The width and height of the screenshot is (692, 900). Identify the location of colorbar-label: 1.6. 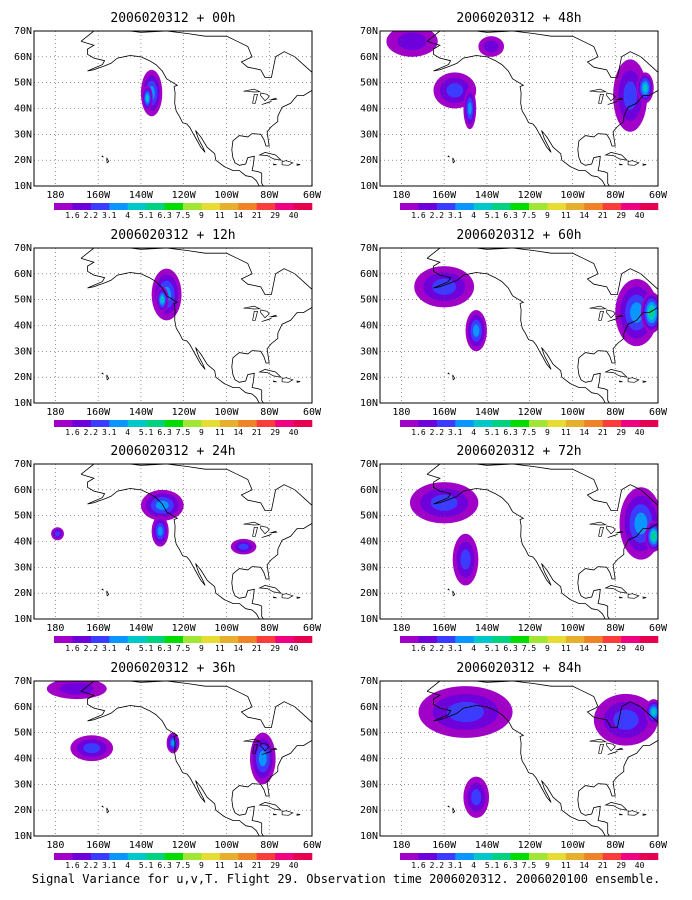
(418, 865).